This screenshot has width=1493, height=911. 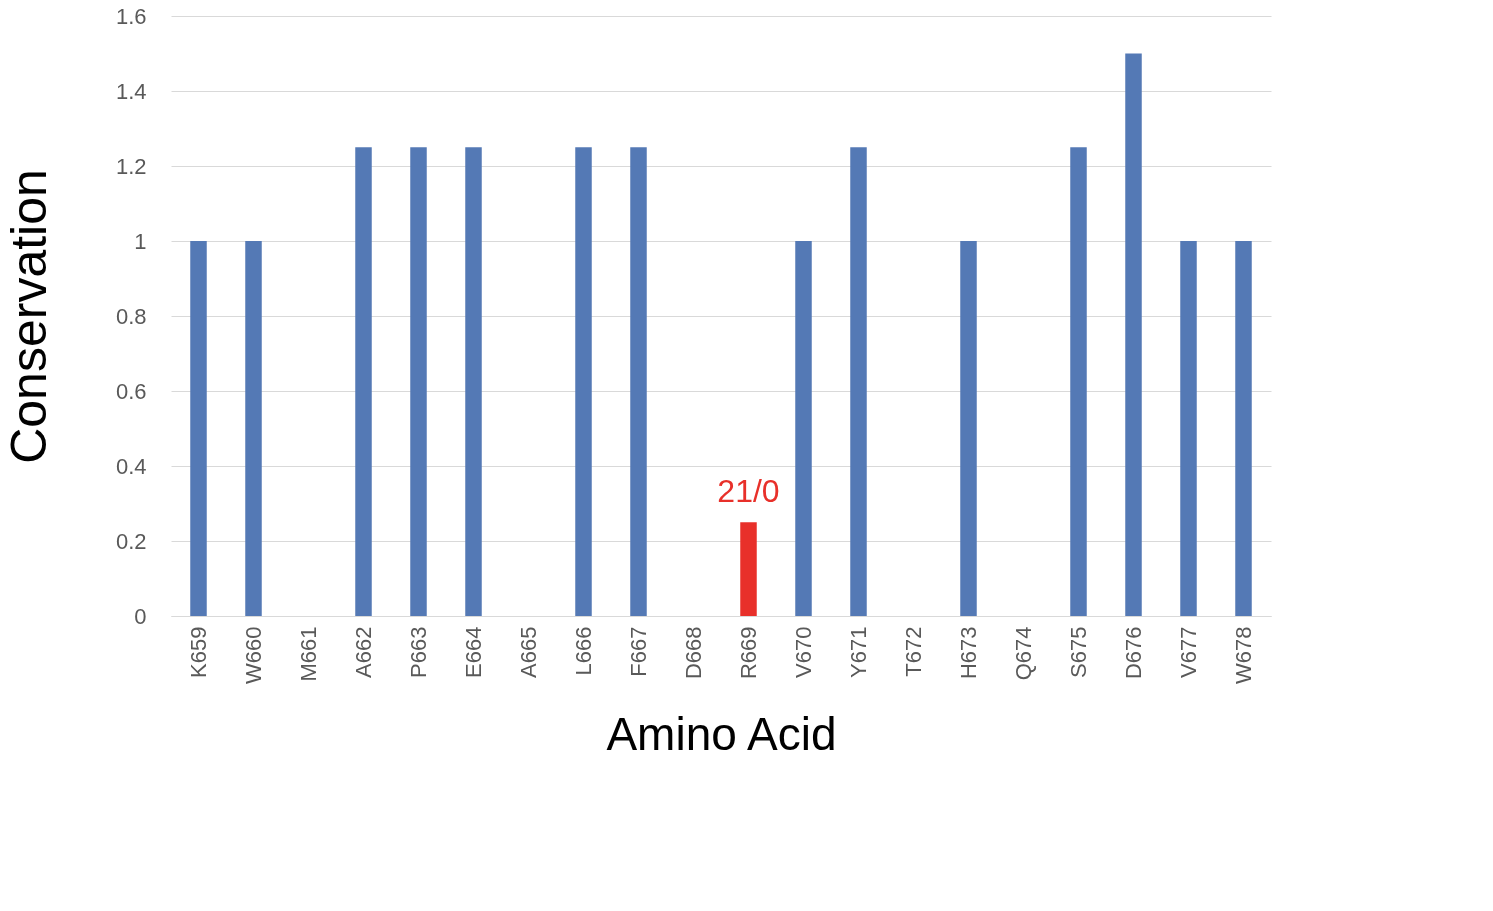 What do you see at coordinates (363, 652) in the screenshot?
I see `x-tick-label: A662` at bounding box center [363, 652].